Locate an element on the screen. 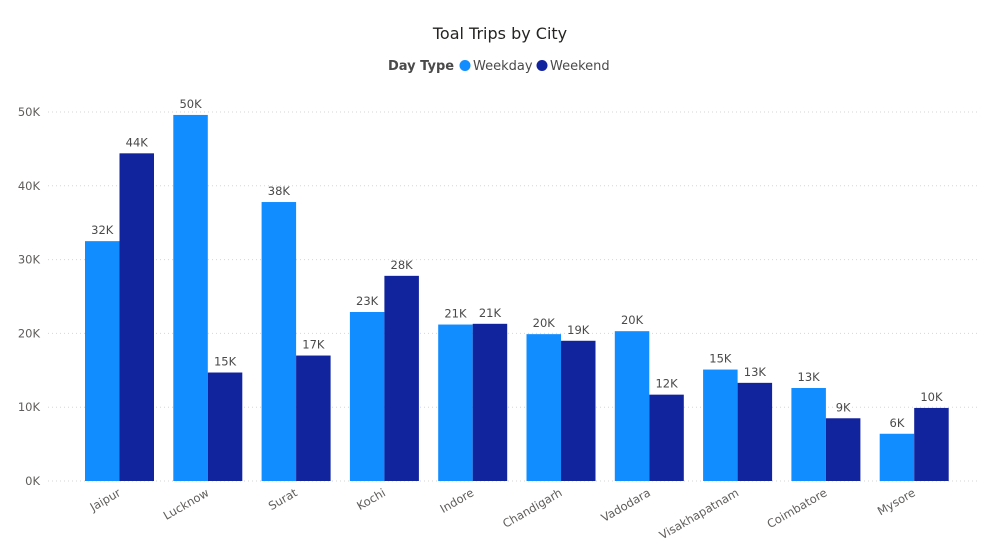 This screenshot has height=549, width=981. x-tick-label-mysore: Mysore is located at coordinates (896, 501).